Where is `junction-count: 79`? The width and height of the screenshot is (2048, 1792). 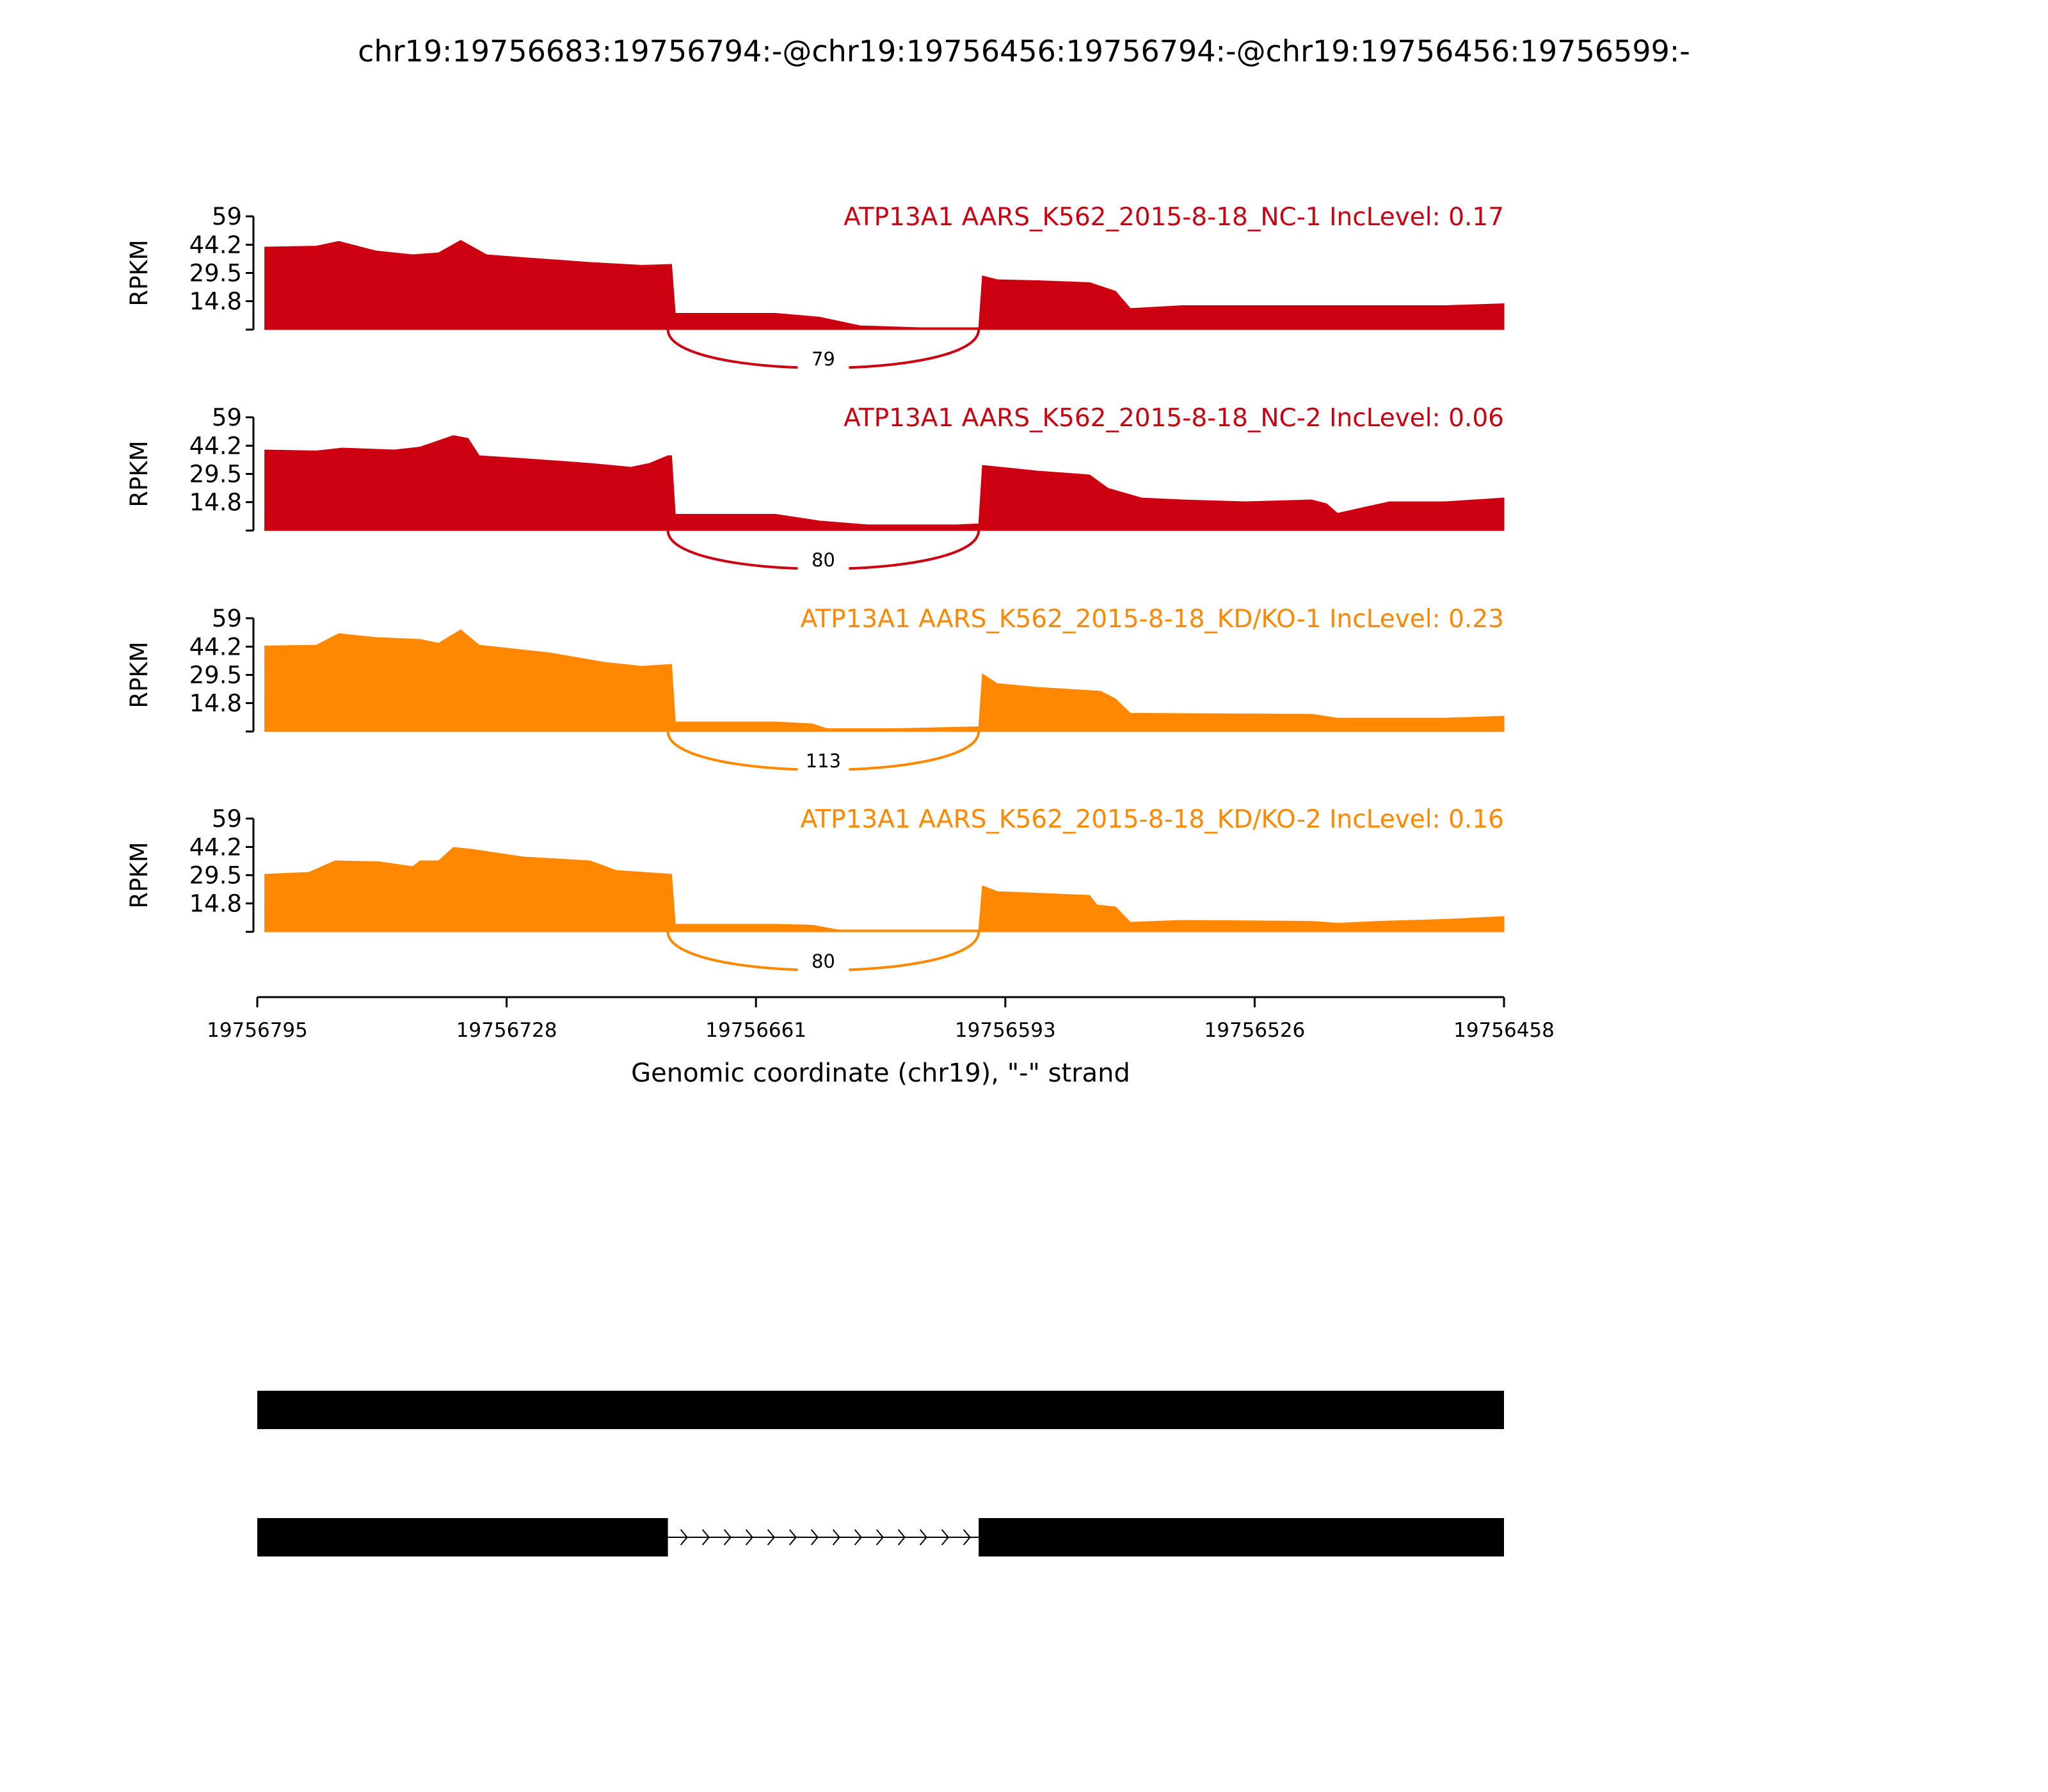
junction-count: 79 is located at coordinates (823, 359).